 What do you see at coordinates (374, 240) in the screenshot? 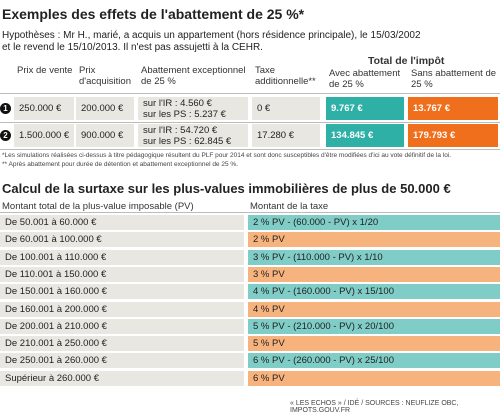
I see `tax-cell: 2 % PV` at bounding box center [374, 240].